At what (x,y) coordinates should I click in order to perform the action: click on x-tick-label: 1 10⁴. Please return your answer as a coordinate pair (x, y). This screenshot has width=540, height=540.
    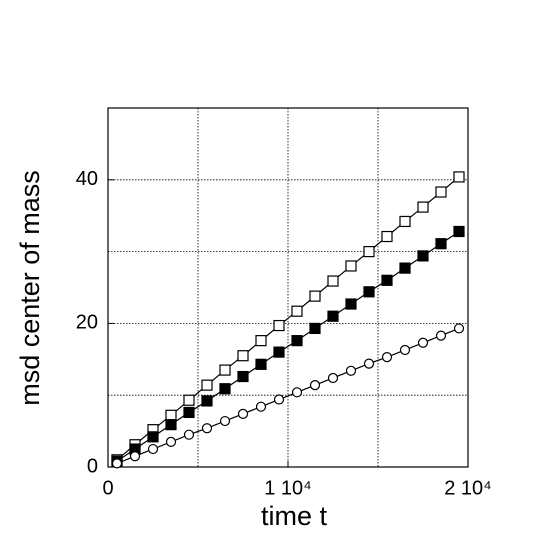
    Looking at the image, I should click on (288, 488).